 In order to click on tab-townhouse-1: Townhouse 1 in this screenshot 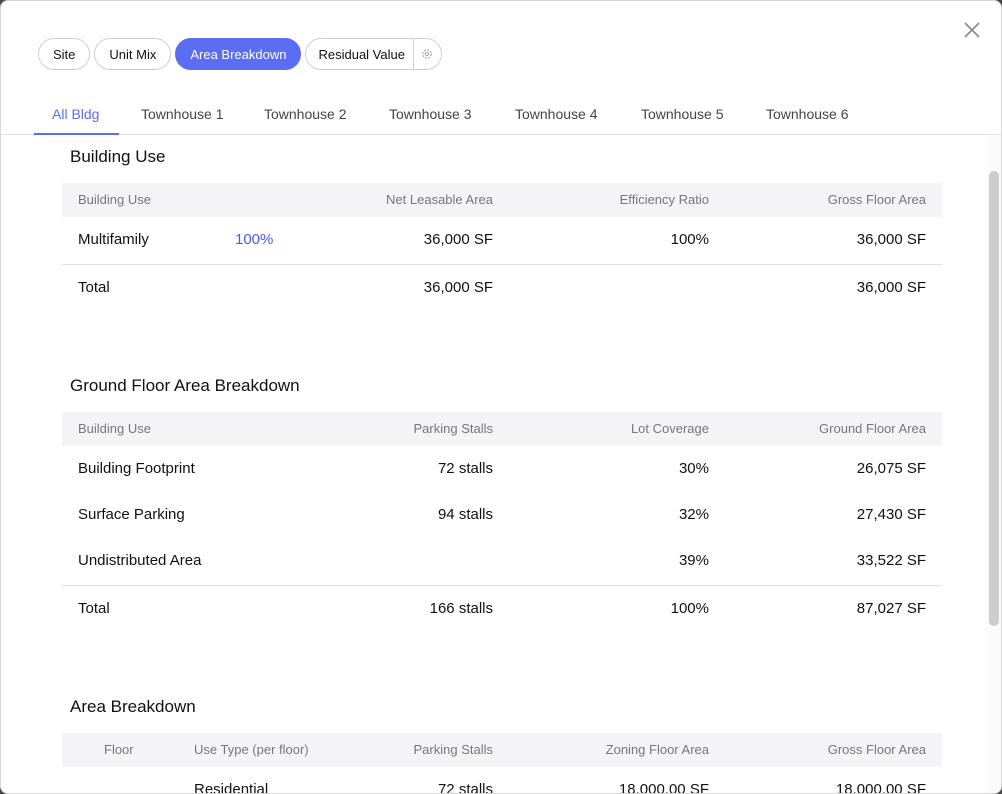, I will do `click(182, 113)`.